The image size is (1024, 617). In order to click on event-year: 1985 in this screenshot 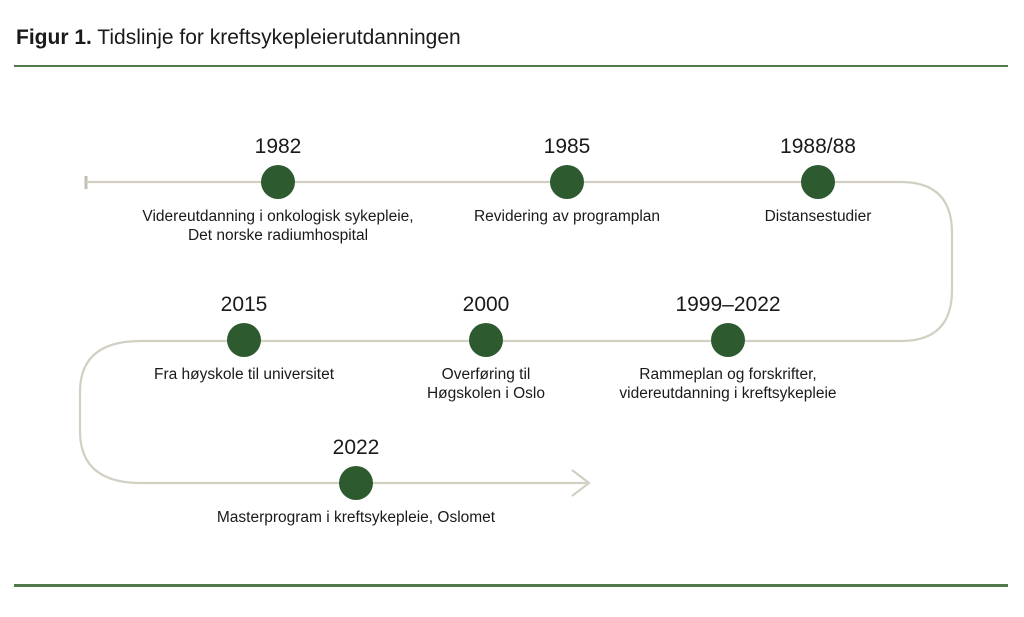, I will do `click(567, 146)`.